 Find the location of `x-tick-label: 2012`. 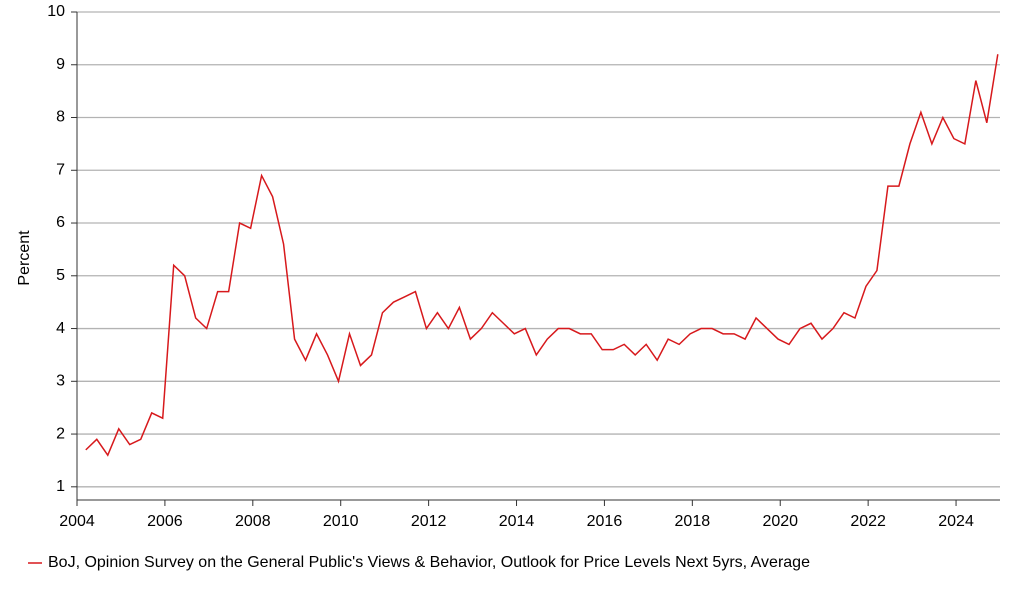

x-tick-label: 2012 is located at coordinates (429, 521).